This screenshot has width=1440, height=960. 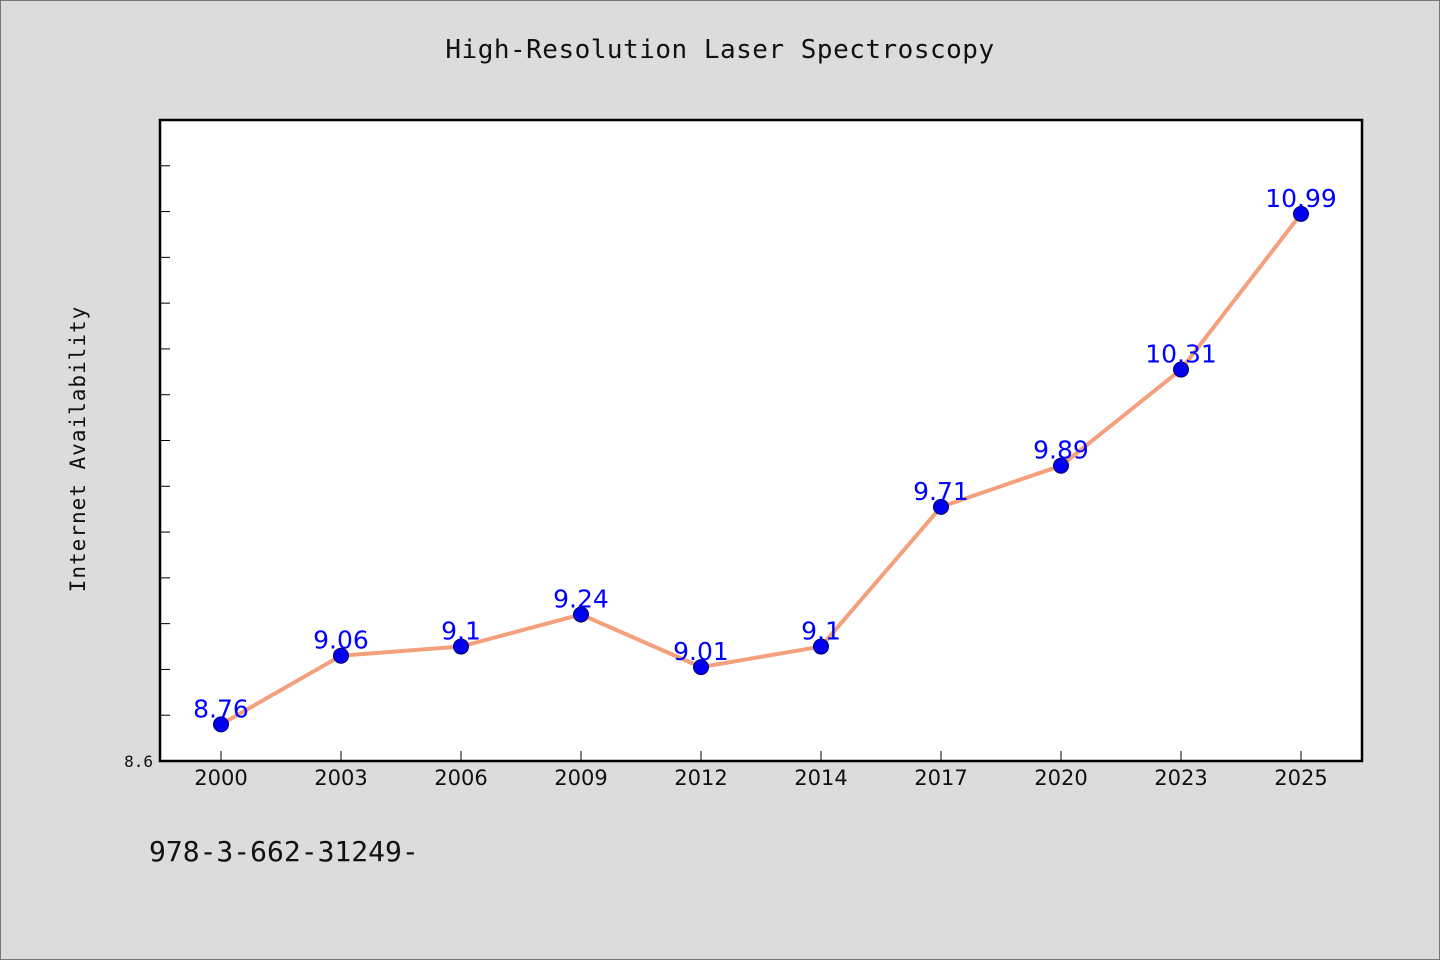 I want to click on x-tick-label: 2000, so click(x=220, y=778).